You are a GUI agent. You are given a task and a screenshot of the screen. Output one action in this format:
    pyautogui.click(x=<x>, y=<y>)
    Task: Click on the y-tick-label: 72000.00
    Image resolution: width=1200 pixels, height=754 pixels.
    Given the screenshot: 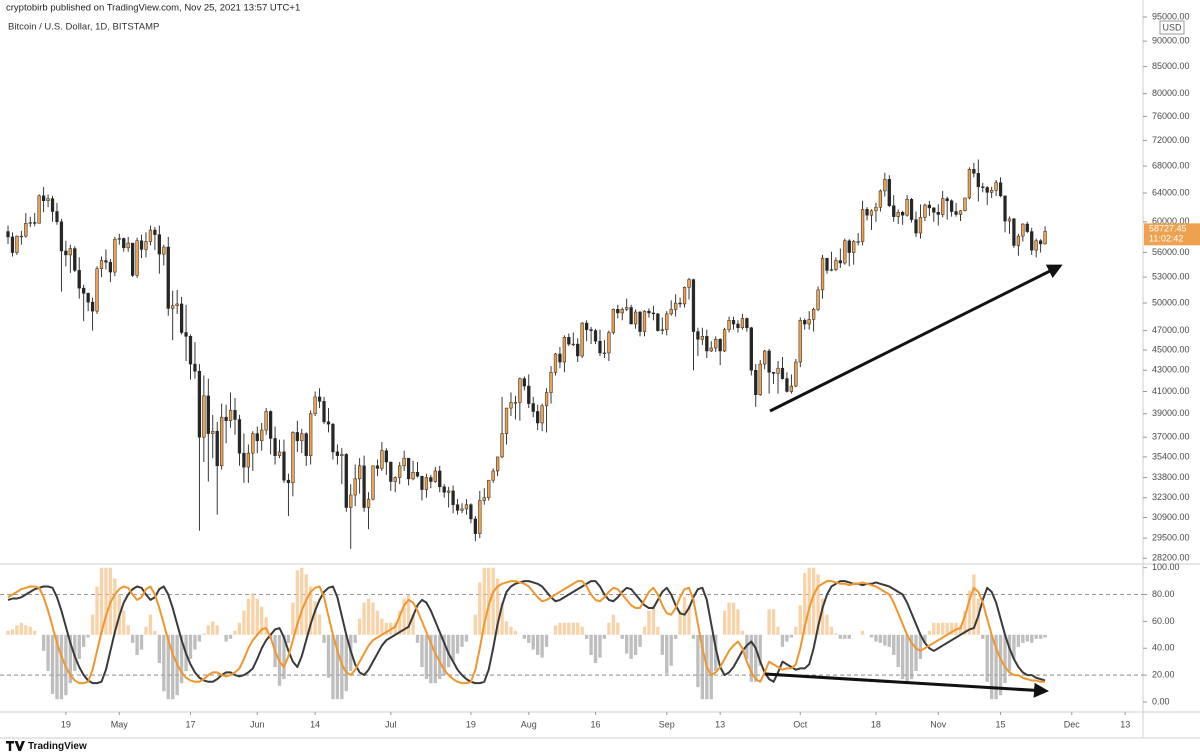 What is the action you would take?
    pyautogui.click(x=1171, y=140)
    